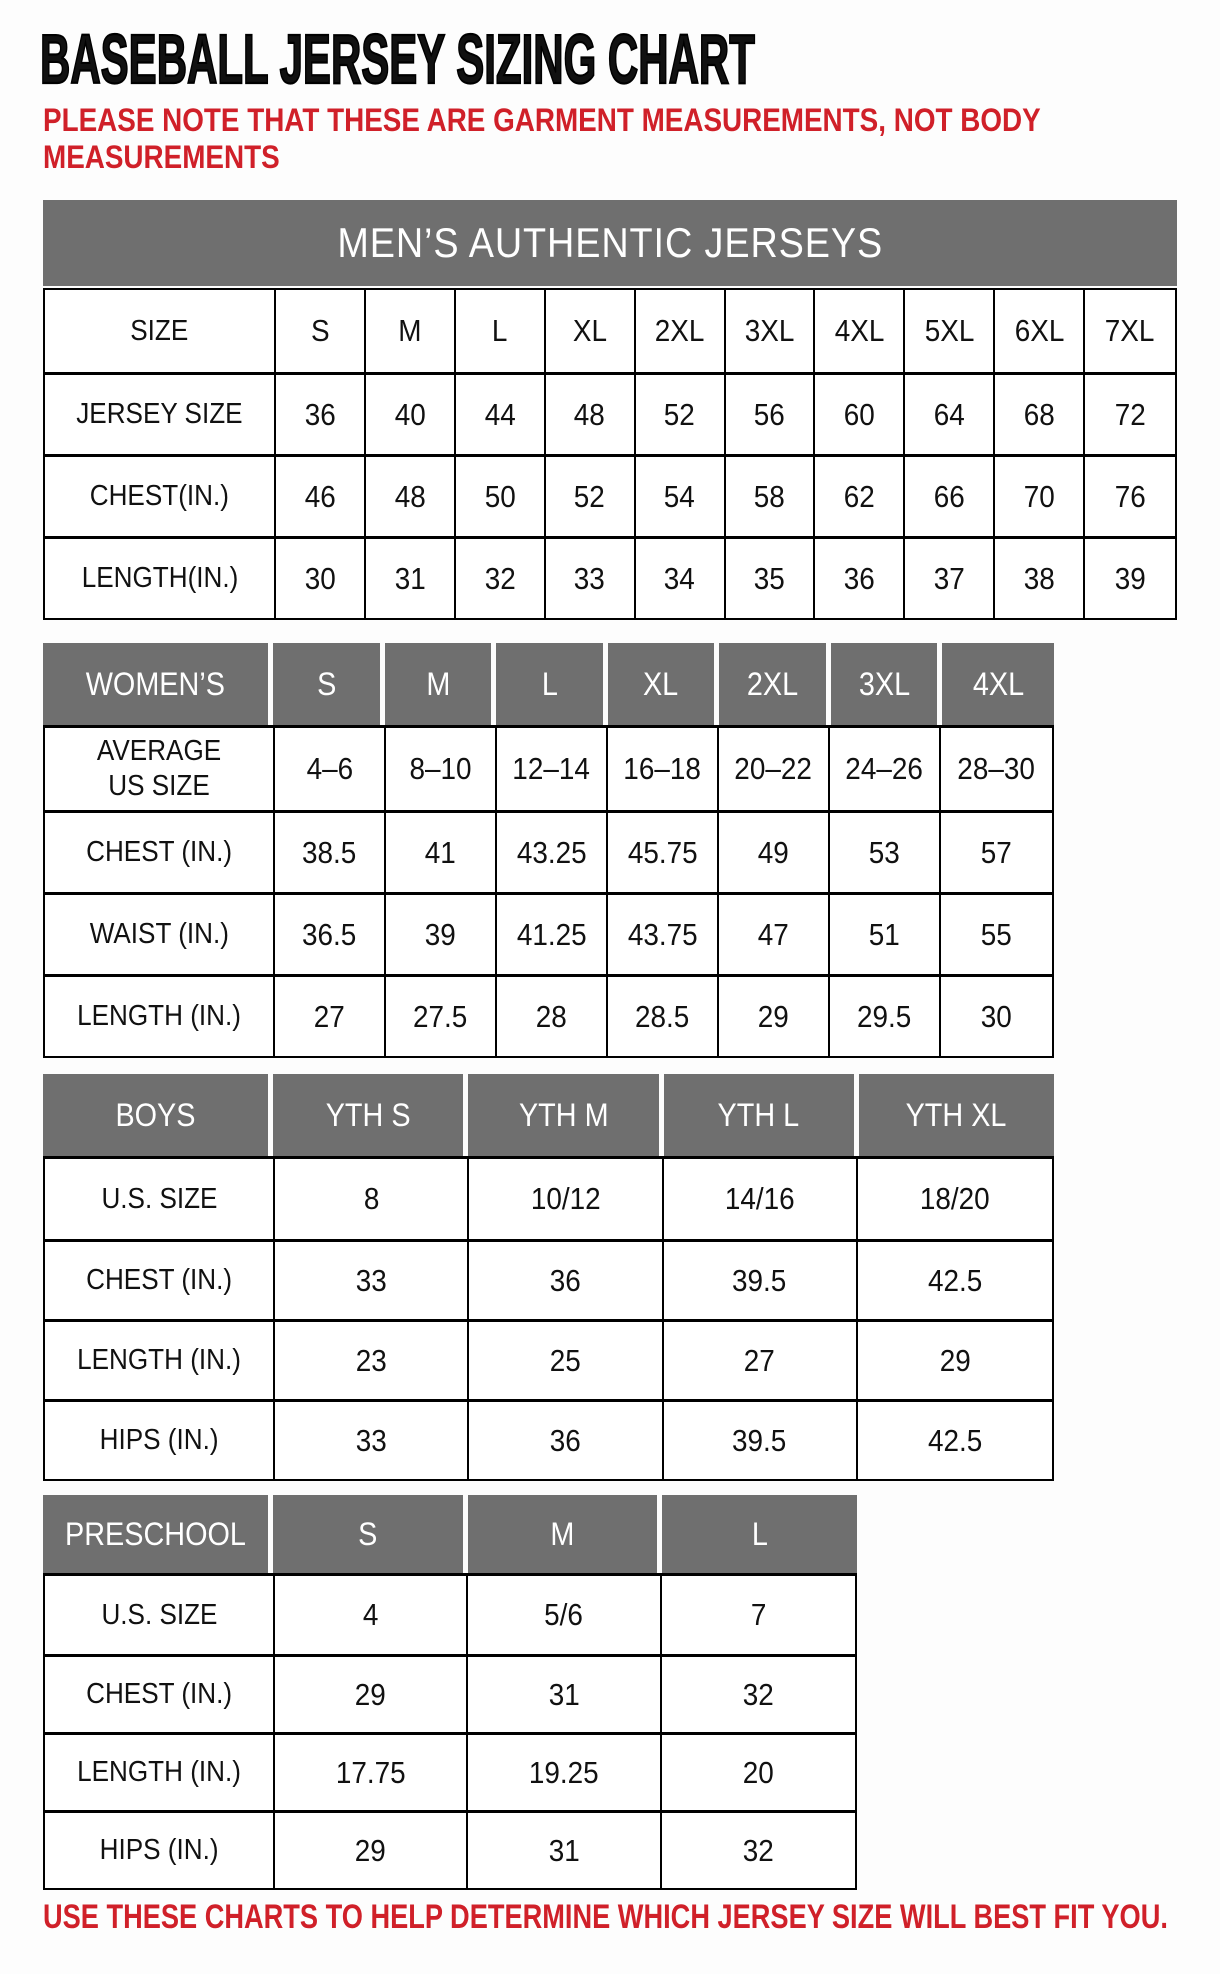 Image resolution: width=1220 pixels, height=1974 pixels. I want to click on table-cell-text: 44, so click(500, 414).